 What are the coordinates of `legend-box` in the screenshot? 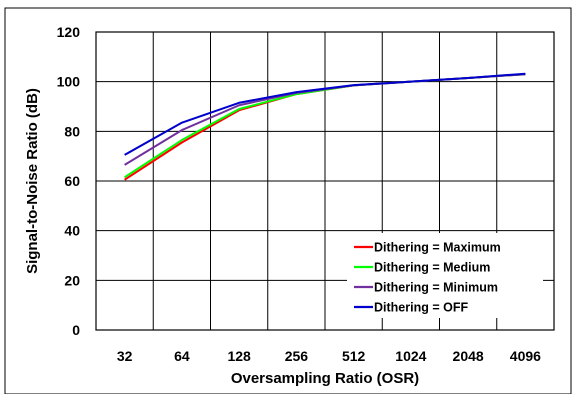 It's located at (445, 275).